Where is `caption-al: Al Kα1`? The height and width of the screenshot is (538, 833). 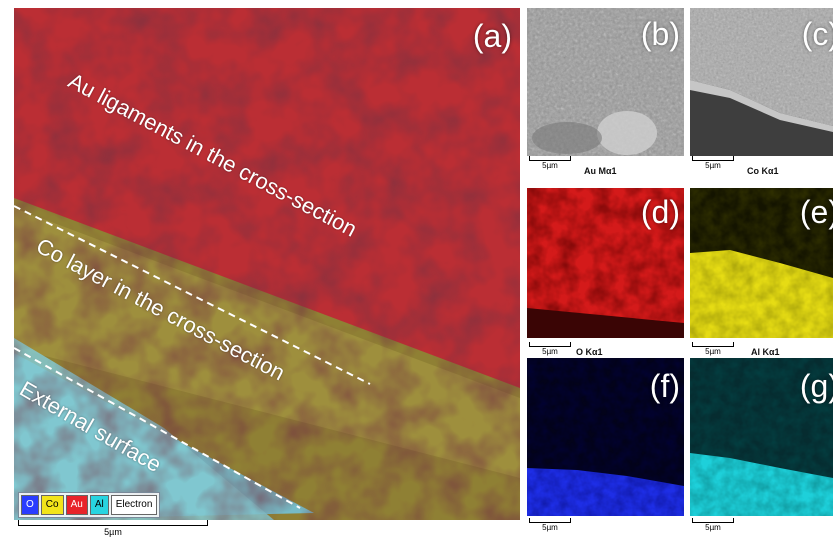 caption-al: Al Kα1 is located at coordinates (765, 352).